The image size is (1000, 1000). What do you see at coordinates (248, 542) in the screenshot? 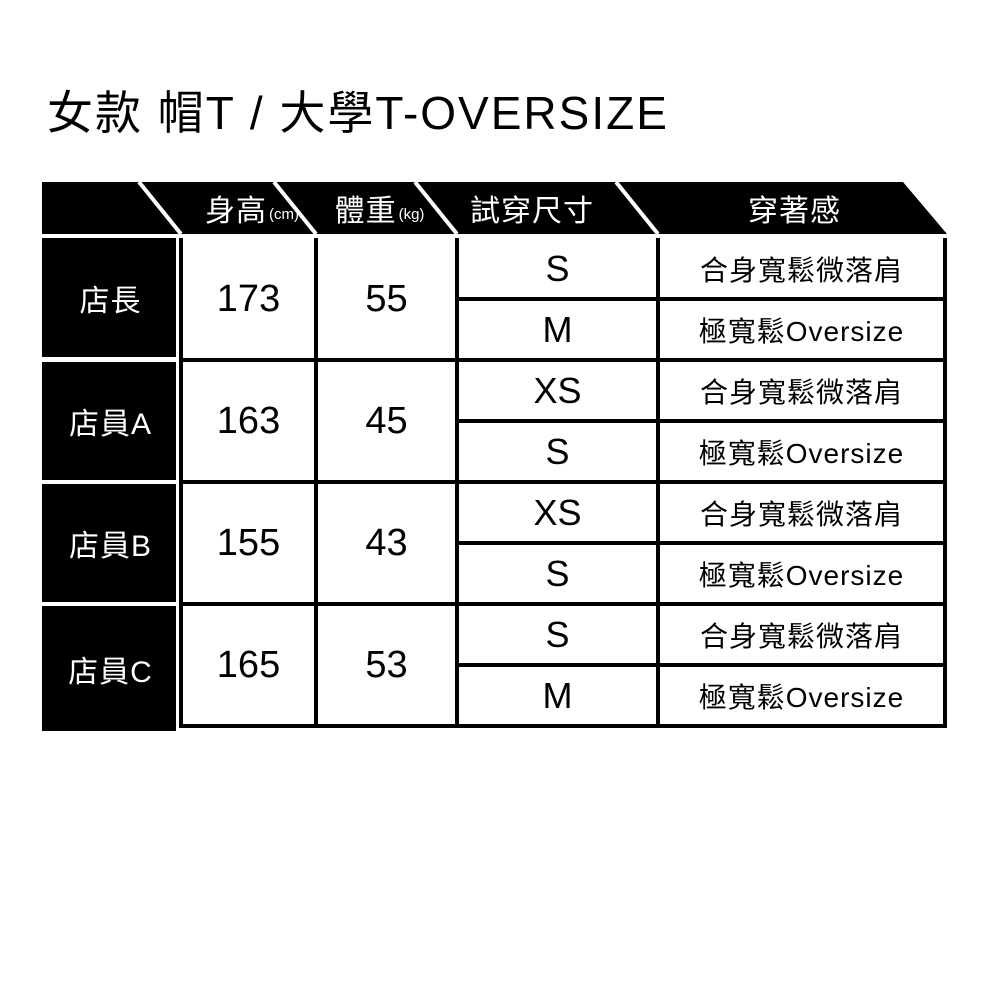
I see `height-value: 155` at bounding box center [248, 542].